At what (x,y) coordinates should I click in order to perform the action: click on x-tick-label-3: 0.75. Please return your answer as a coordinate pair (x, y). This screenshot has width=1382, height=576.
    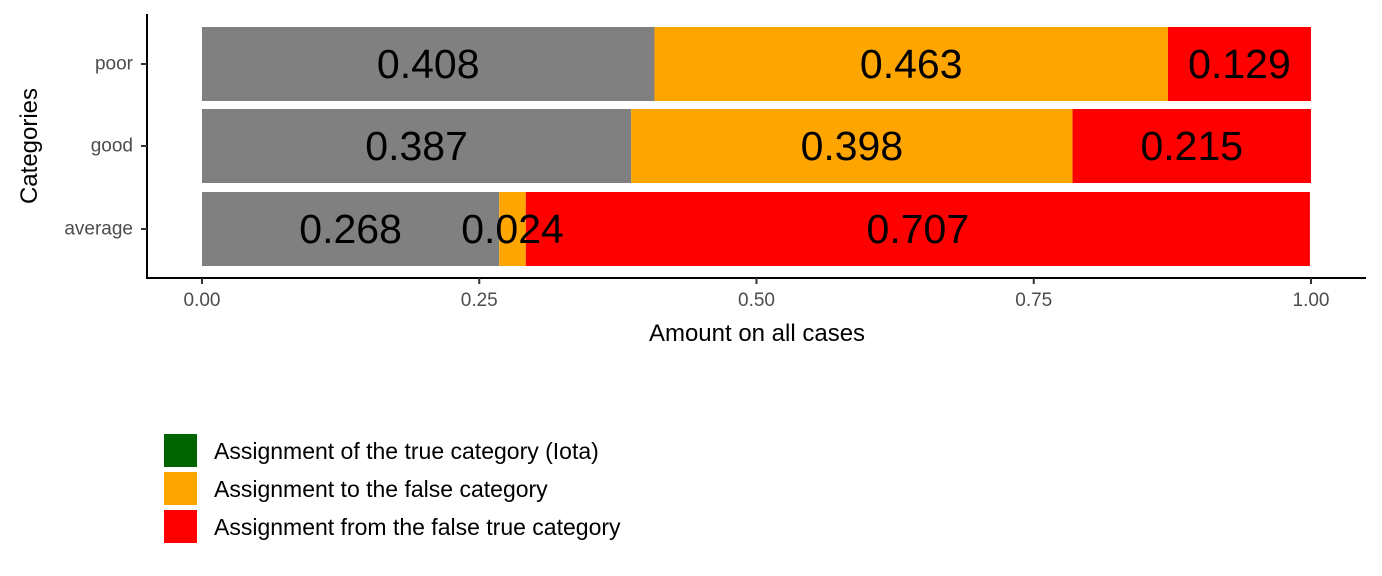
    Looking at the image, I should click on (1033, 300).